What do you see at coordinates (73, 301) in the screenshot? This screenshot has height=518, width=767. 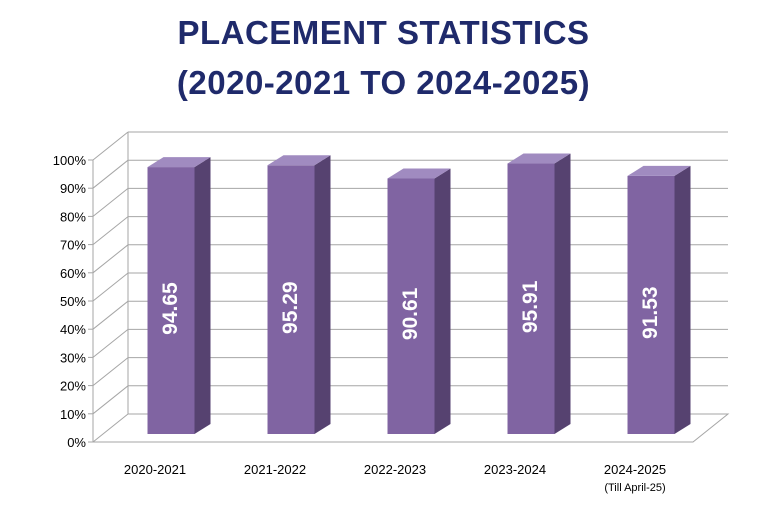 I see `y-tick-label: 50%` at bounding box center [73, 301].